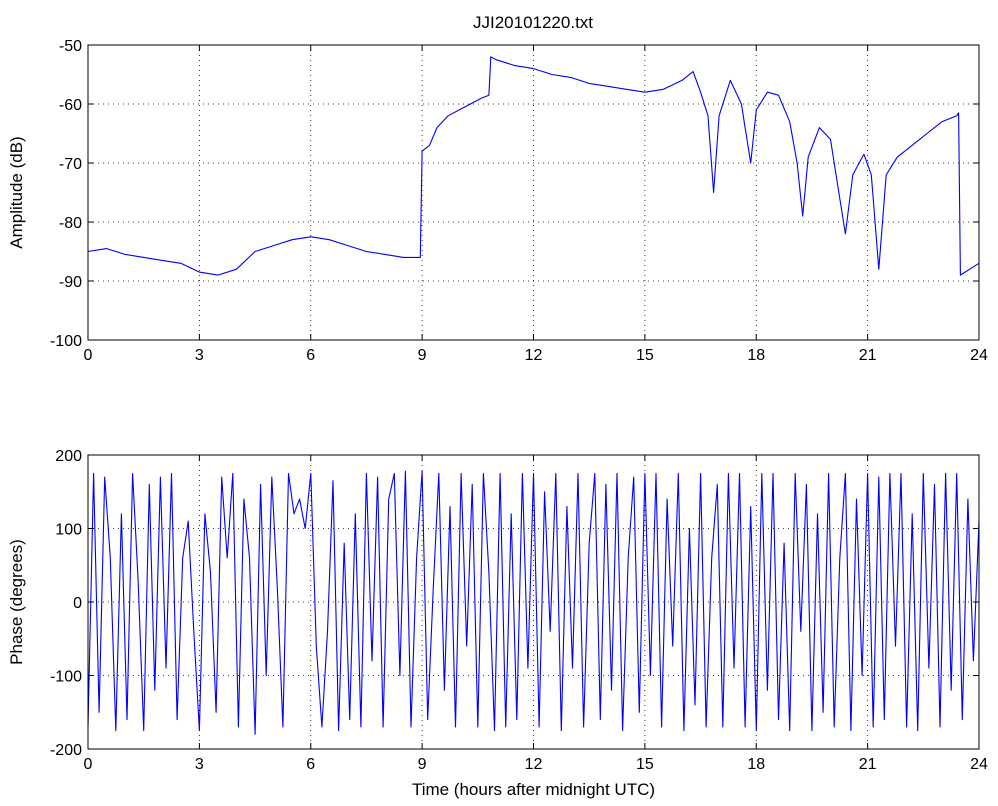 The width and height of the screenshot is (998, 806). Describe the element at coordinates (70, 164) in the screenshot. I see `y-tick-label: -70` at that location.